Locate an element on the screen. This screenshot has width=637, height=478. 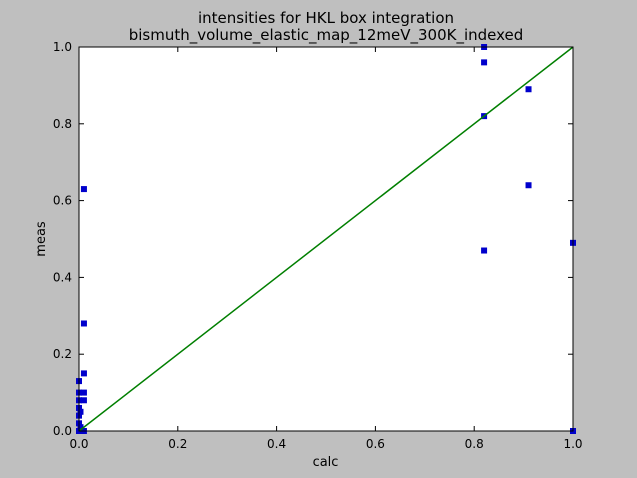
y-tick-label: 0.6 is located at coordinates (62, 201).